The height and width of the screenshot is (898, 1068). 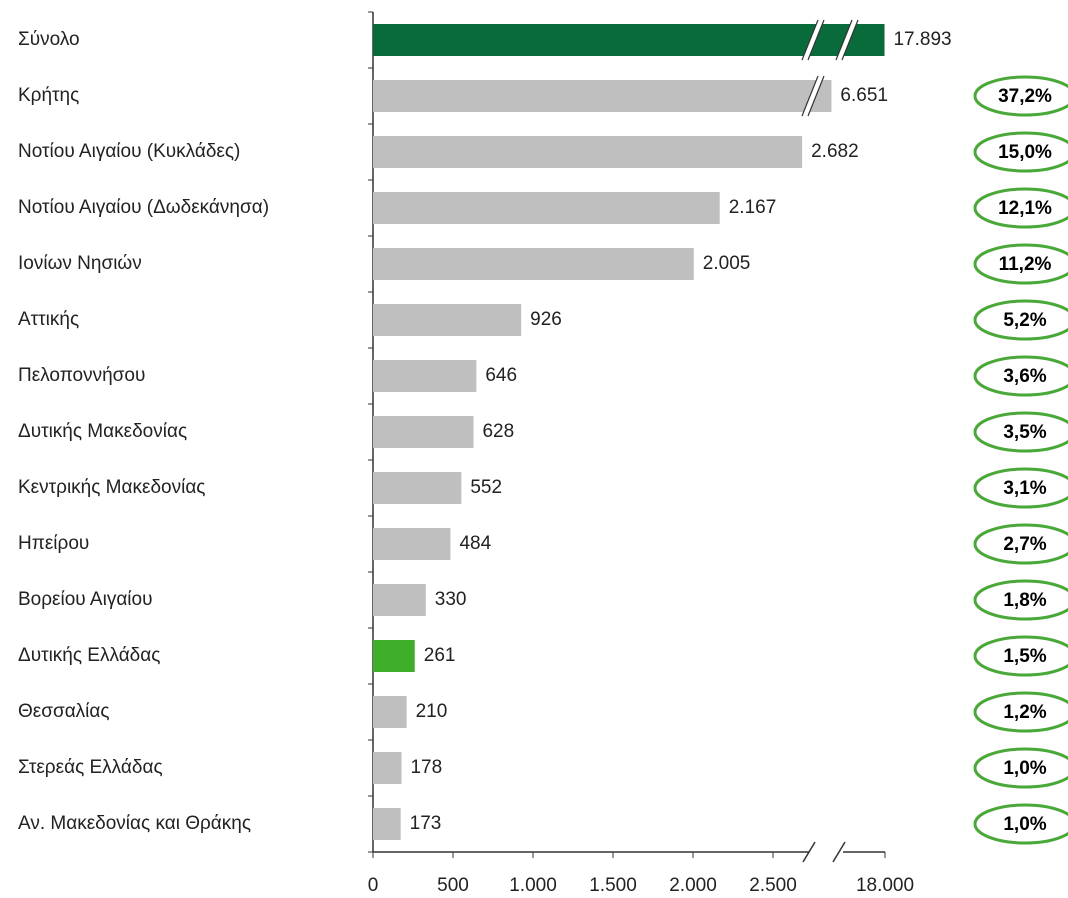 I want to click on x-tick-label: 0, so click(x=373, y=885).